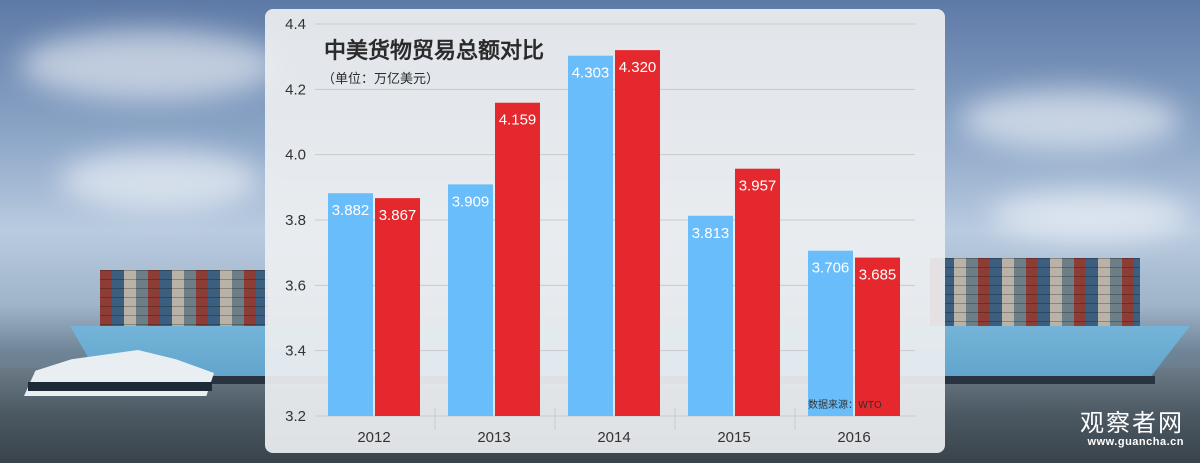 The height and width of the screenshot is (463, 1200). I want to click on data-label-2014-series-2: 4.320, so click(638, 67).